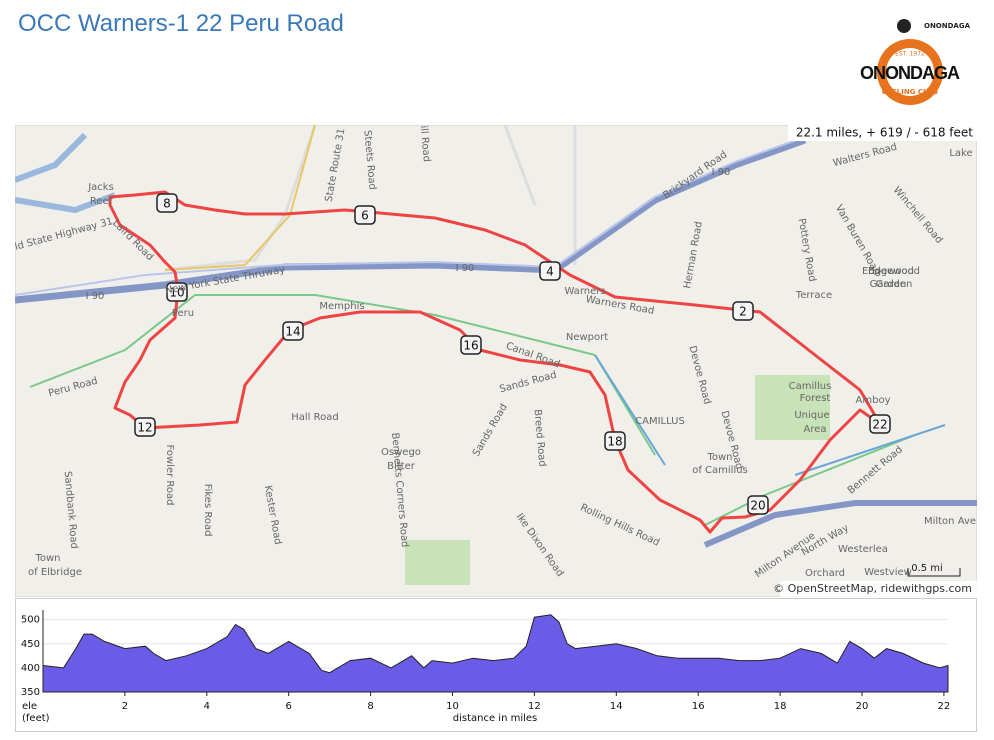 The height and width of the screenshot is (740, 994). What do you see at coordinates (810, 386) in the screenshot?
I see `map-label: Camillus` at bounding box center [810, 386].